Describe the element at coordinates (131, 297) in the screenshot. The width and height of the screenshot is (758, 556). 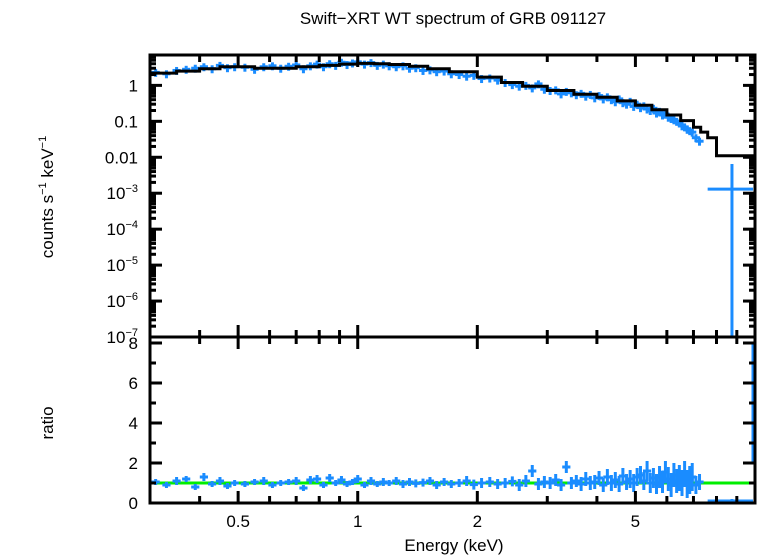
I see `tick-exponent: −6` at that location.